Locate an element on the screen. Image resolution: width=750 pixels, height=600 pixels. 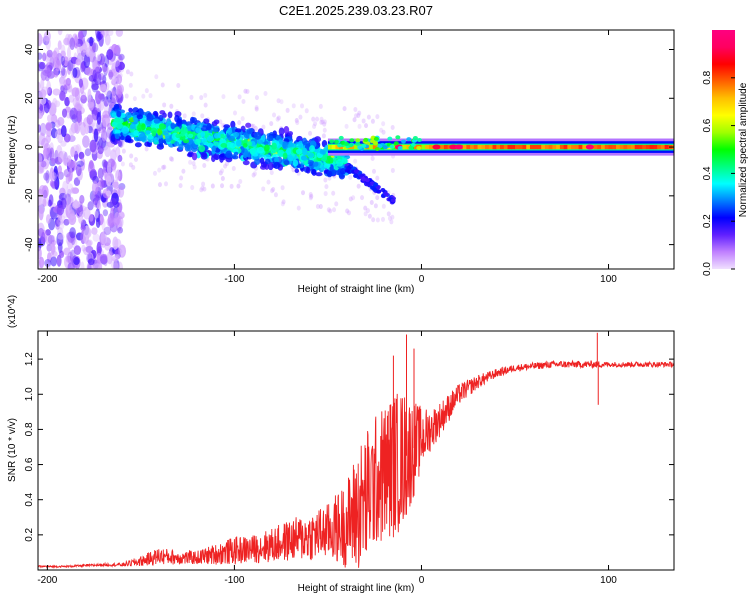
snr-x-tick-label: -100 is located at coordinates (234, 580).